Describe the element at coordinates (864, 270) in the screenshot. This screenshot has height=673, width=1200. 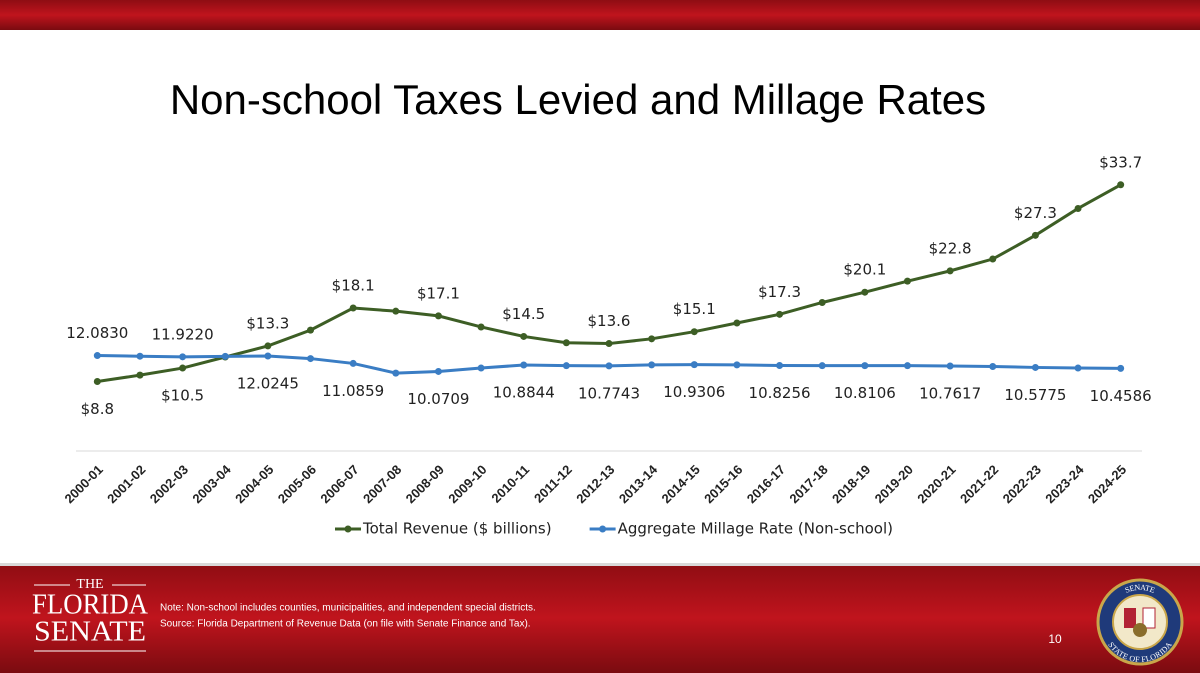
I see `data-label: $20.1` at that location.